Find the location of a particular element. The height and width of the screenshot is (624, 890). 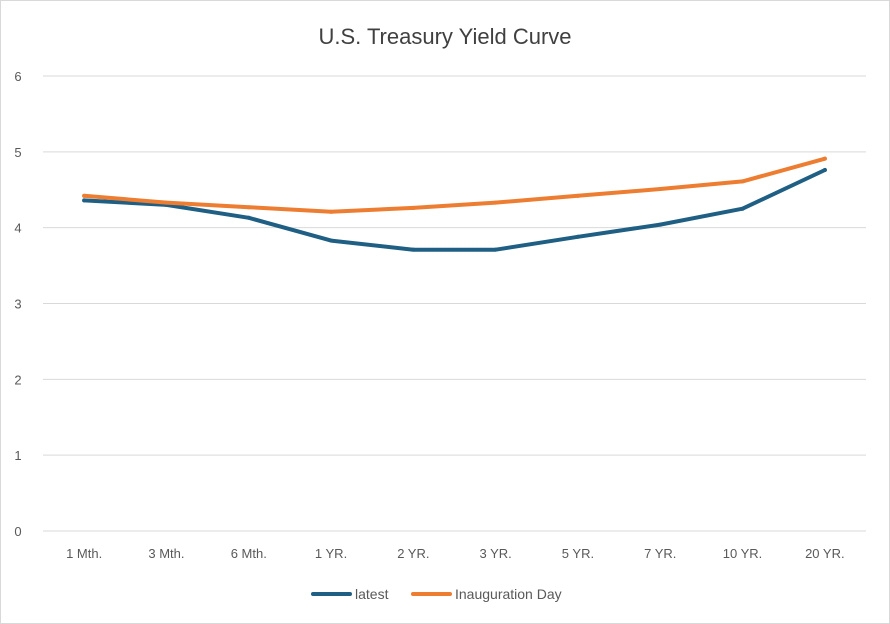

legend-label: latest is located at coordinates (372, 594).